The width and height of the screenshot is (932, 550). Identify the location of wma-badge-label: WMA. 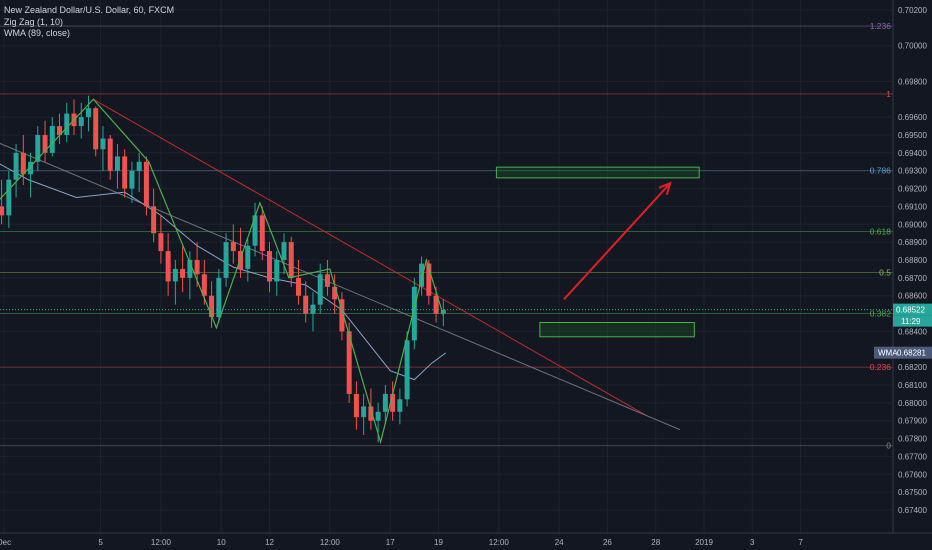
(888, 353).